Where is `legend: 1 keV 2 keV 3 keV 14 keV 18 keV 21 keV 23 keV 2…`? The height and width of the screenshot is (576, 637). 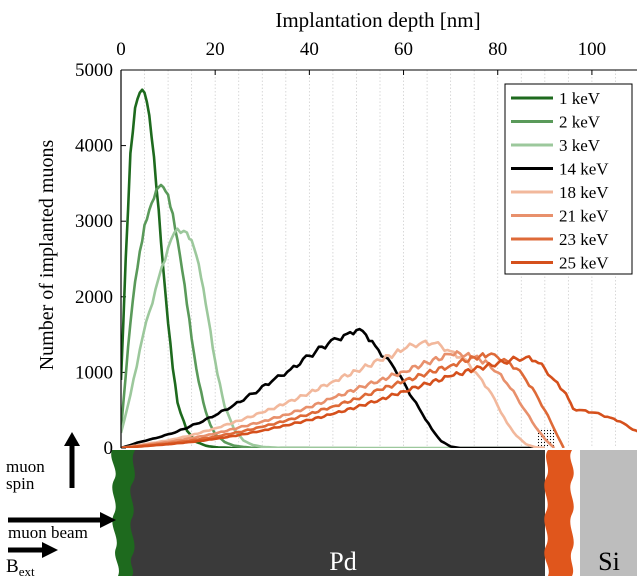 legend: 1 keV 2 keV 3 keV 14 keV 18 keV 21 keV 23 keV 2… is located at coordinates (568, 179).